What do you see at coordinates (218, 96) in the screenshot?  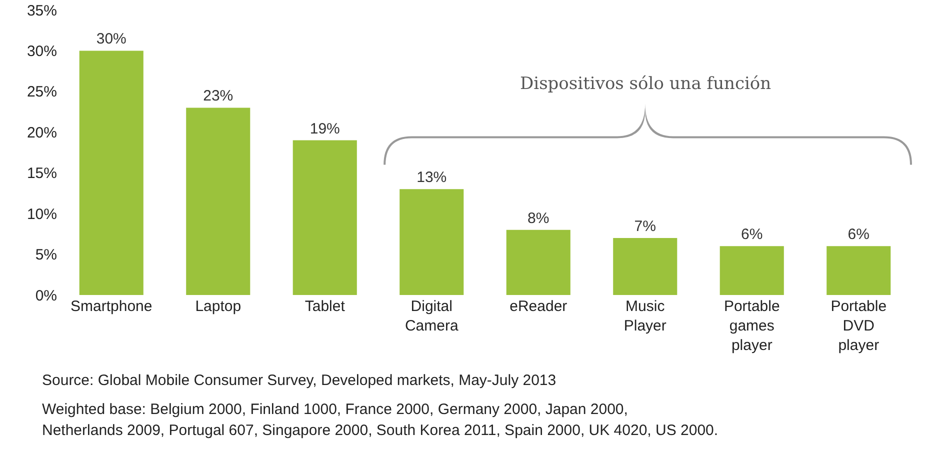 I see `data-label: 23%` at bounding box center [218, 96].